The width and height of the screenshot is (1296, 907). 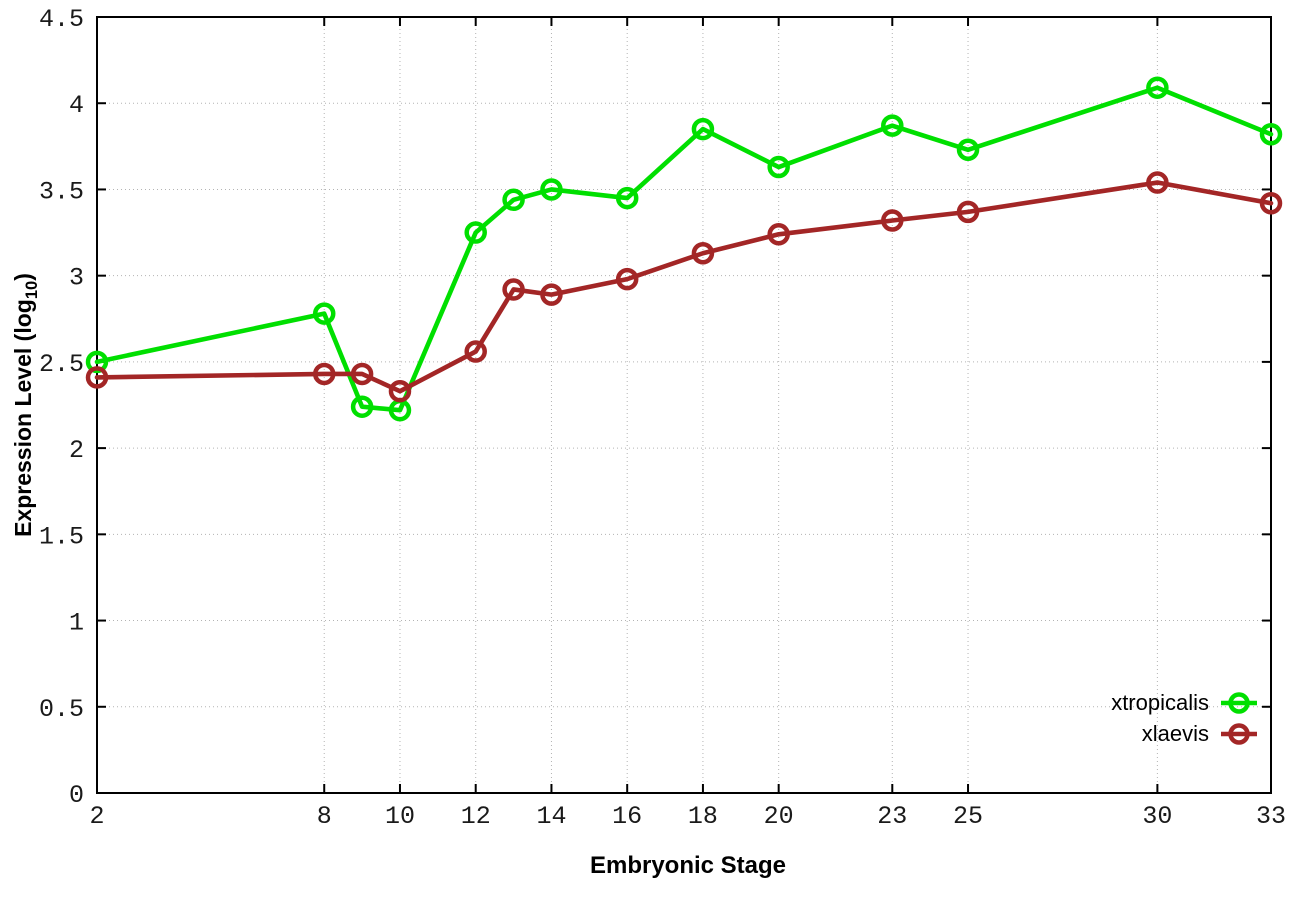 What do you see at coordinates (968, 816) in the screenshot?
I see `x-tick-label: 25` at bounding box center [968, 816].